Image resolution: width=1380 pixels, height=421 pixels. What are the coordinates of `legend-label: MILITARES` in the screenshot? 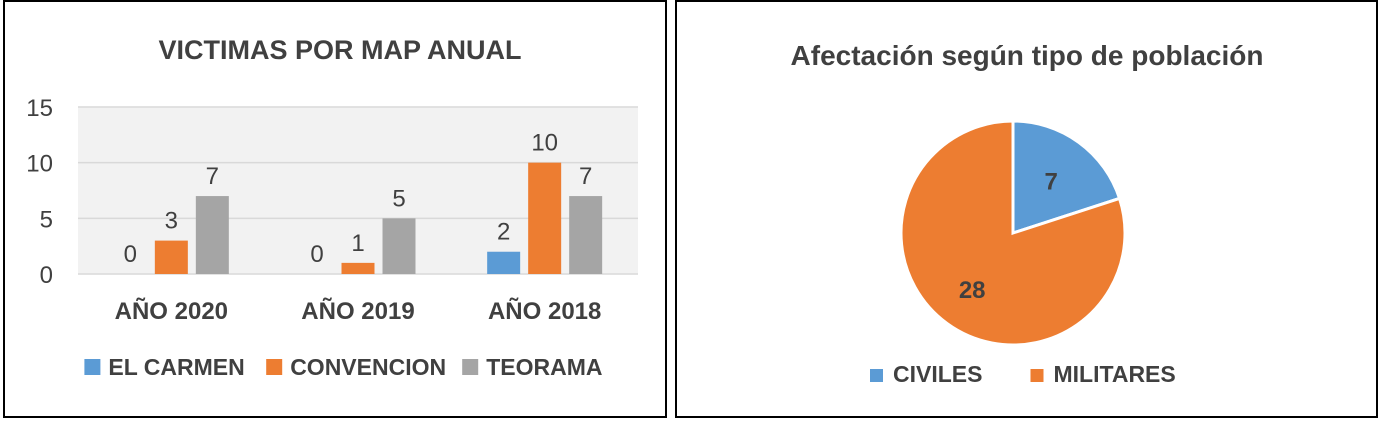 It's located at (1115, 374).